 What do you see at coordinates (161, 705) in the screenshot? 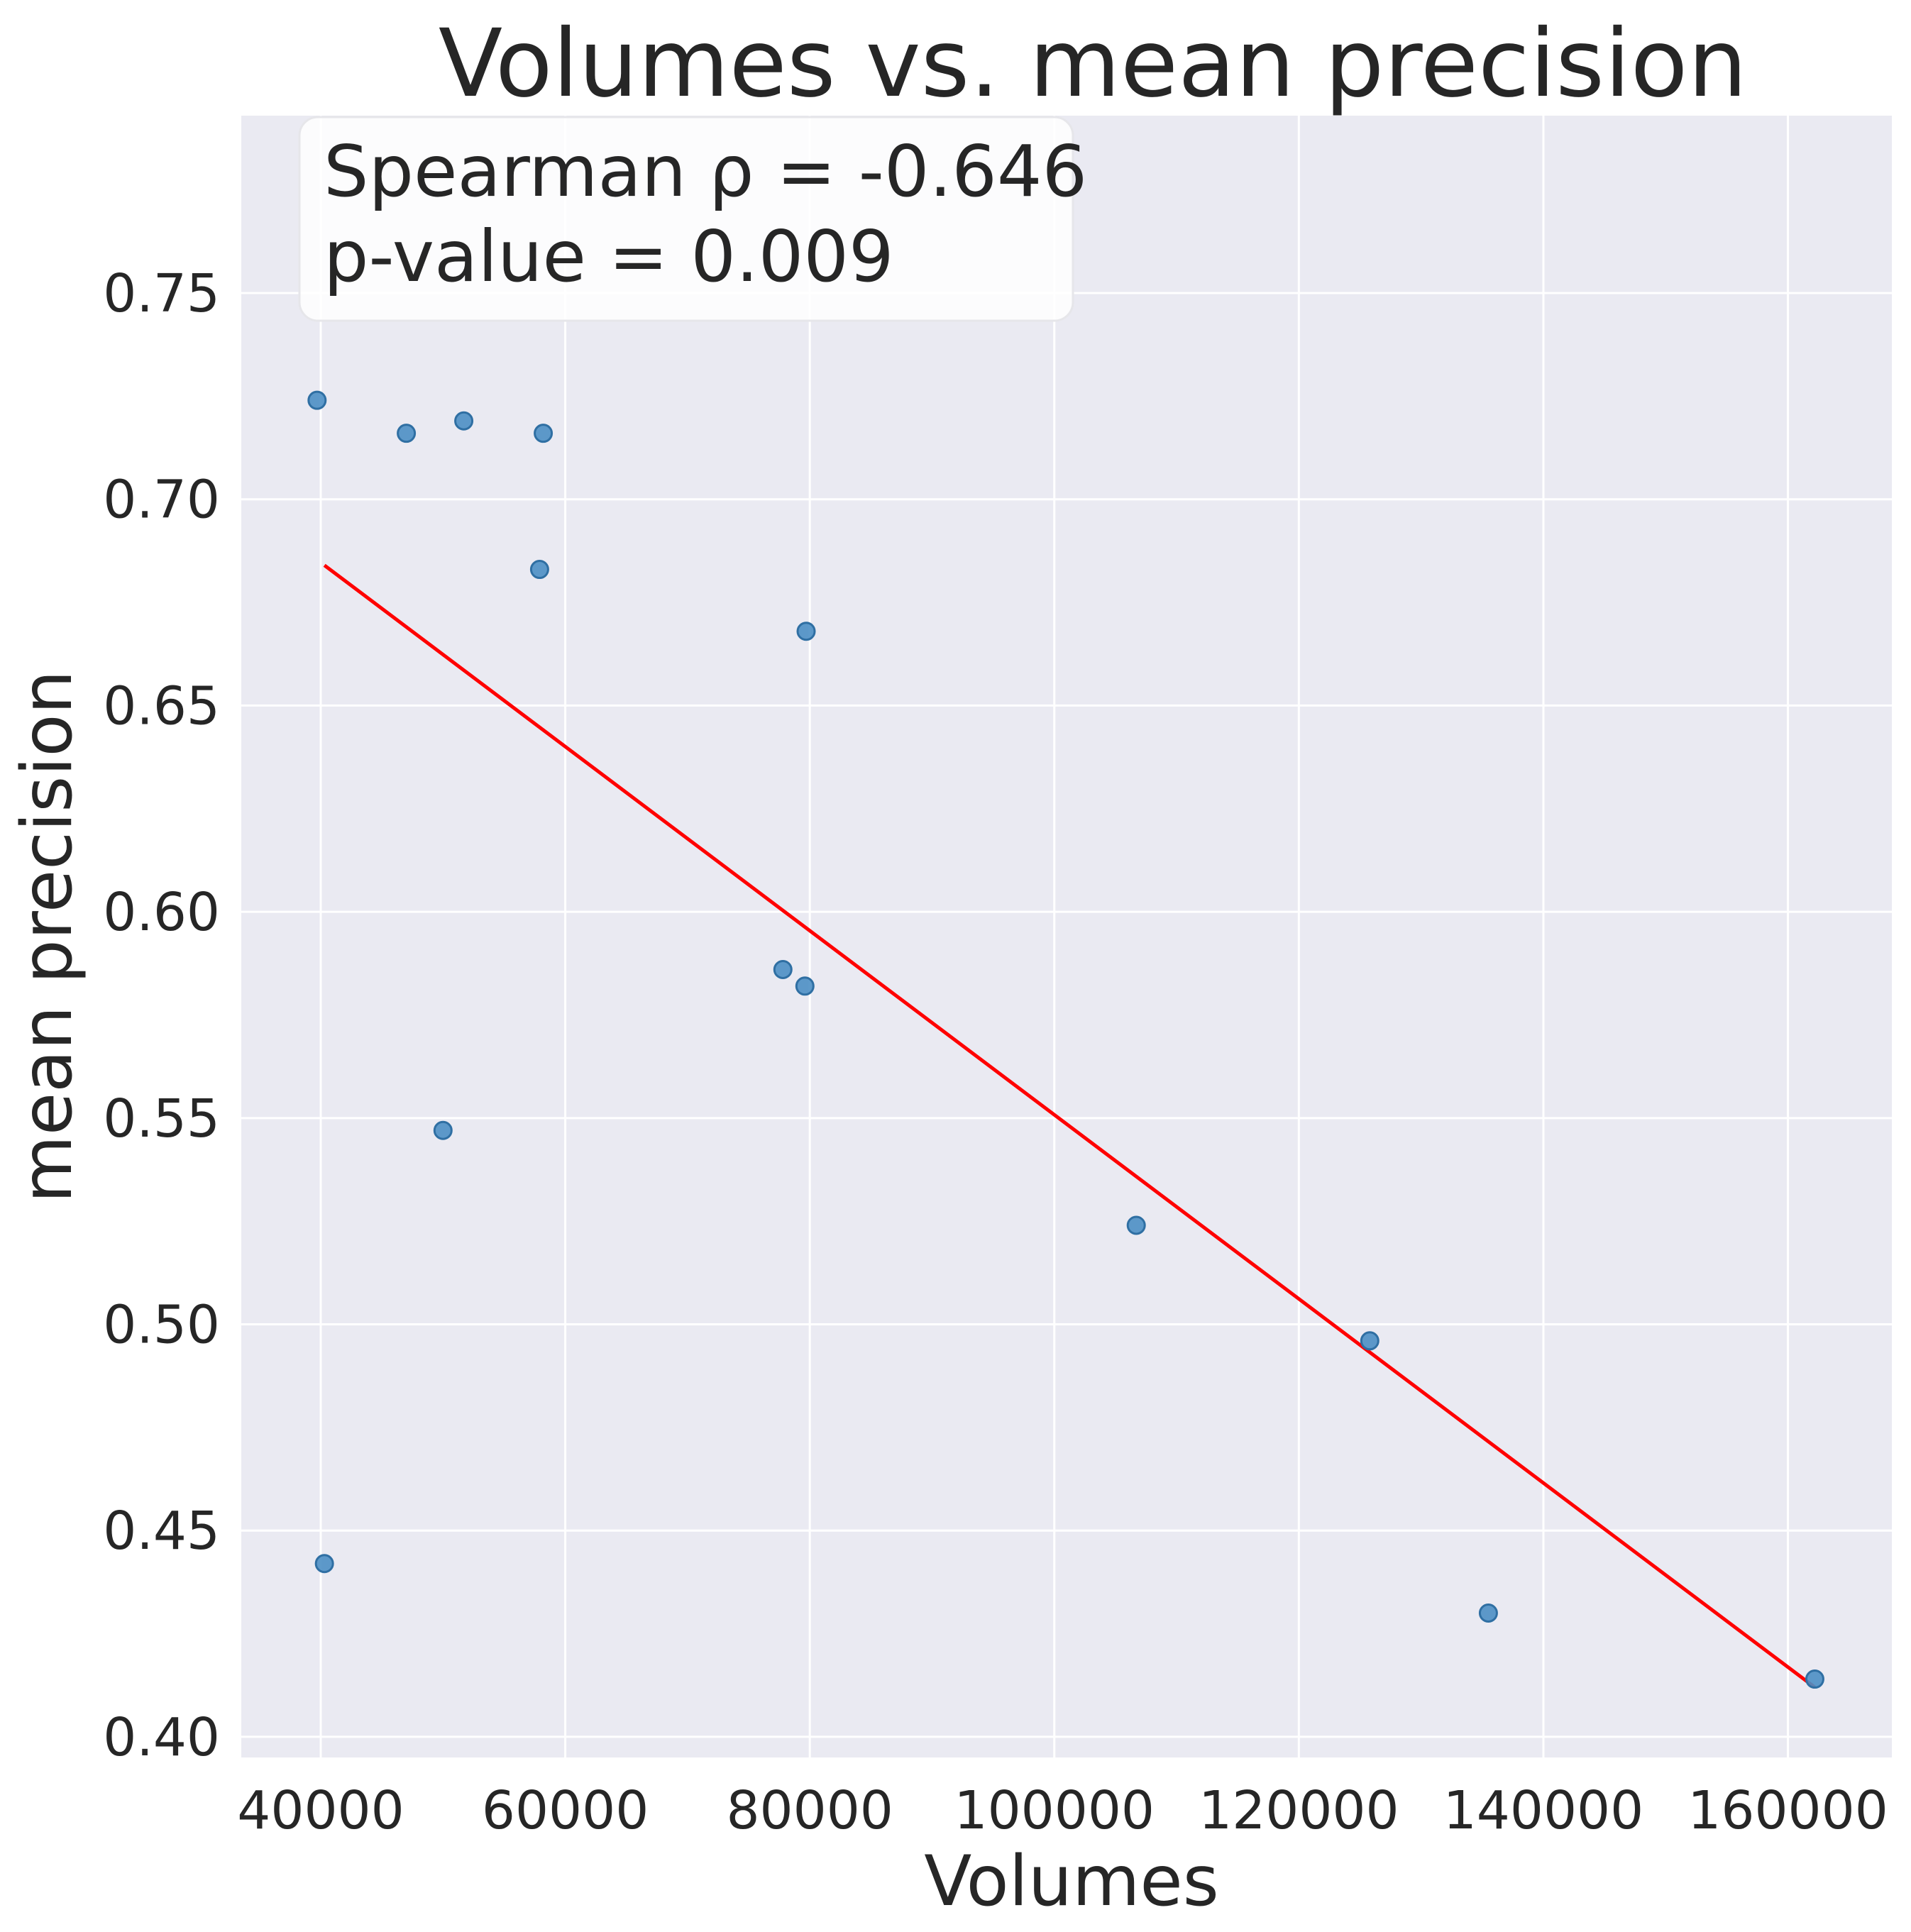
I see `y-tick-label: 0.65` at bounding box center [161, 705].